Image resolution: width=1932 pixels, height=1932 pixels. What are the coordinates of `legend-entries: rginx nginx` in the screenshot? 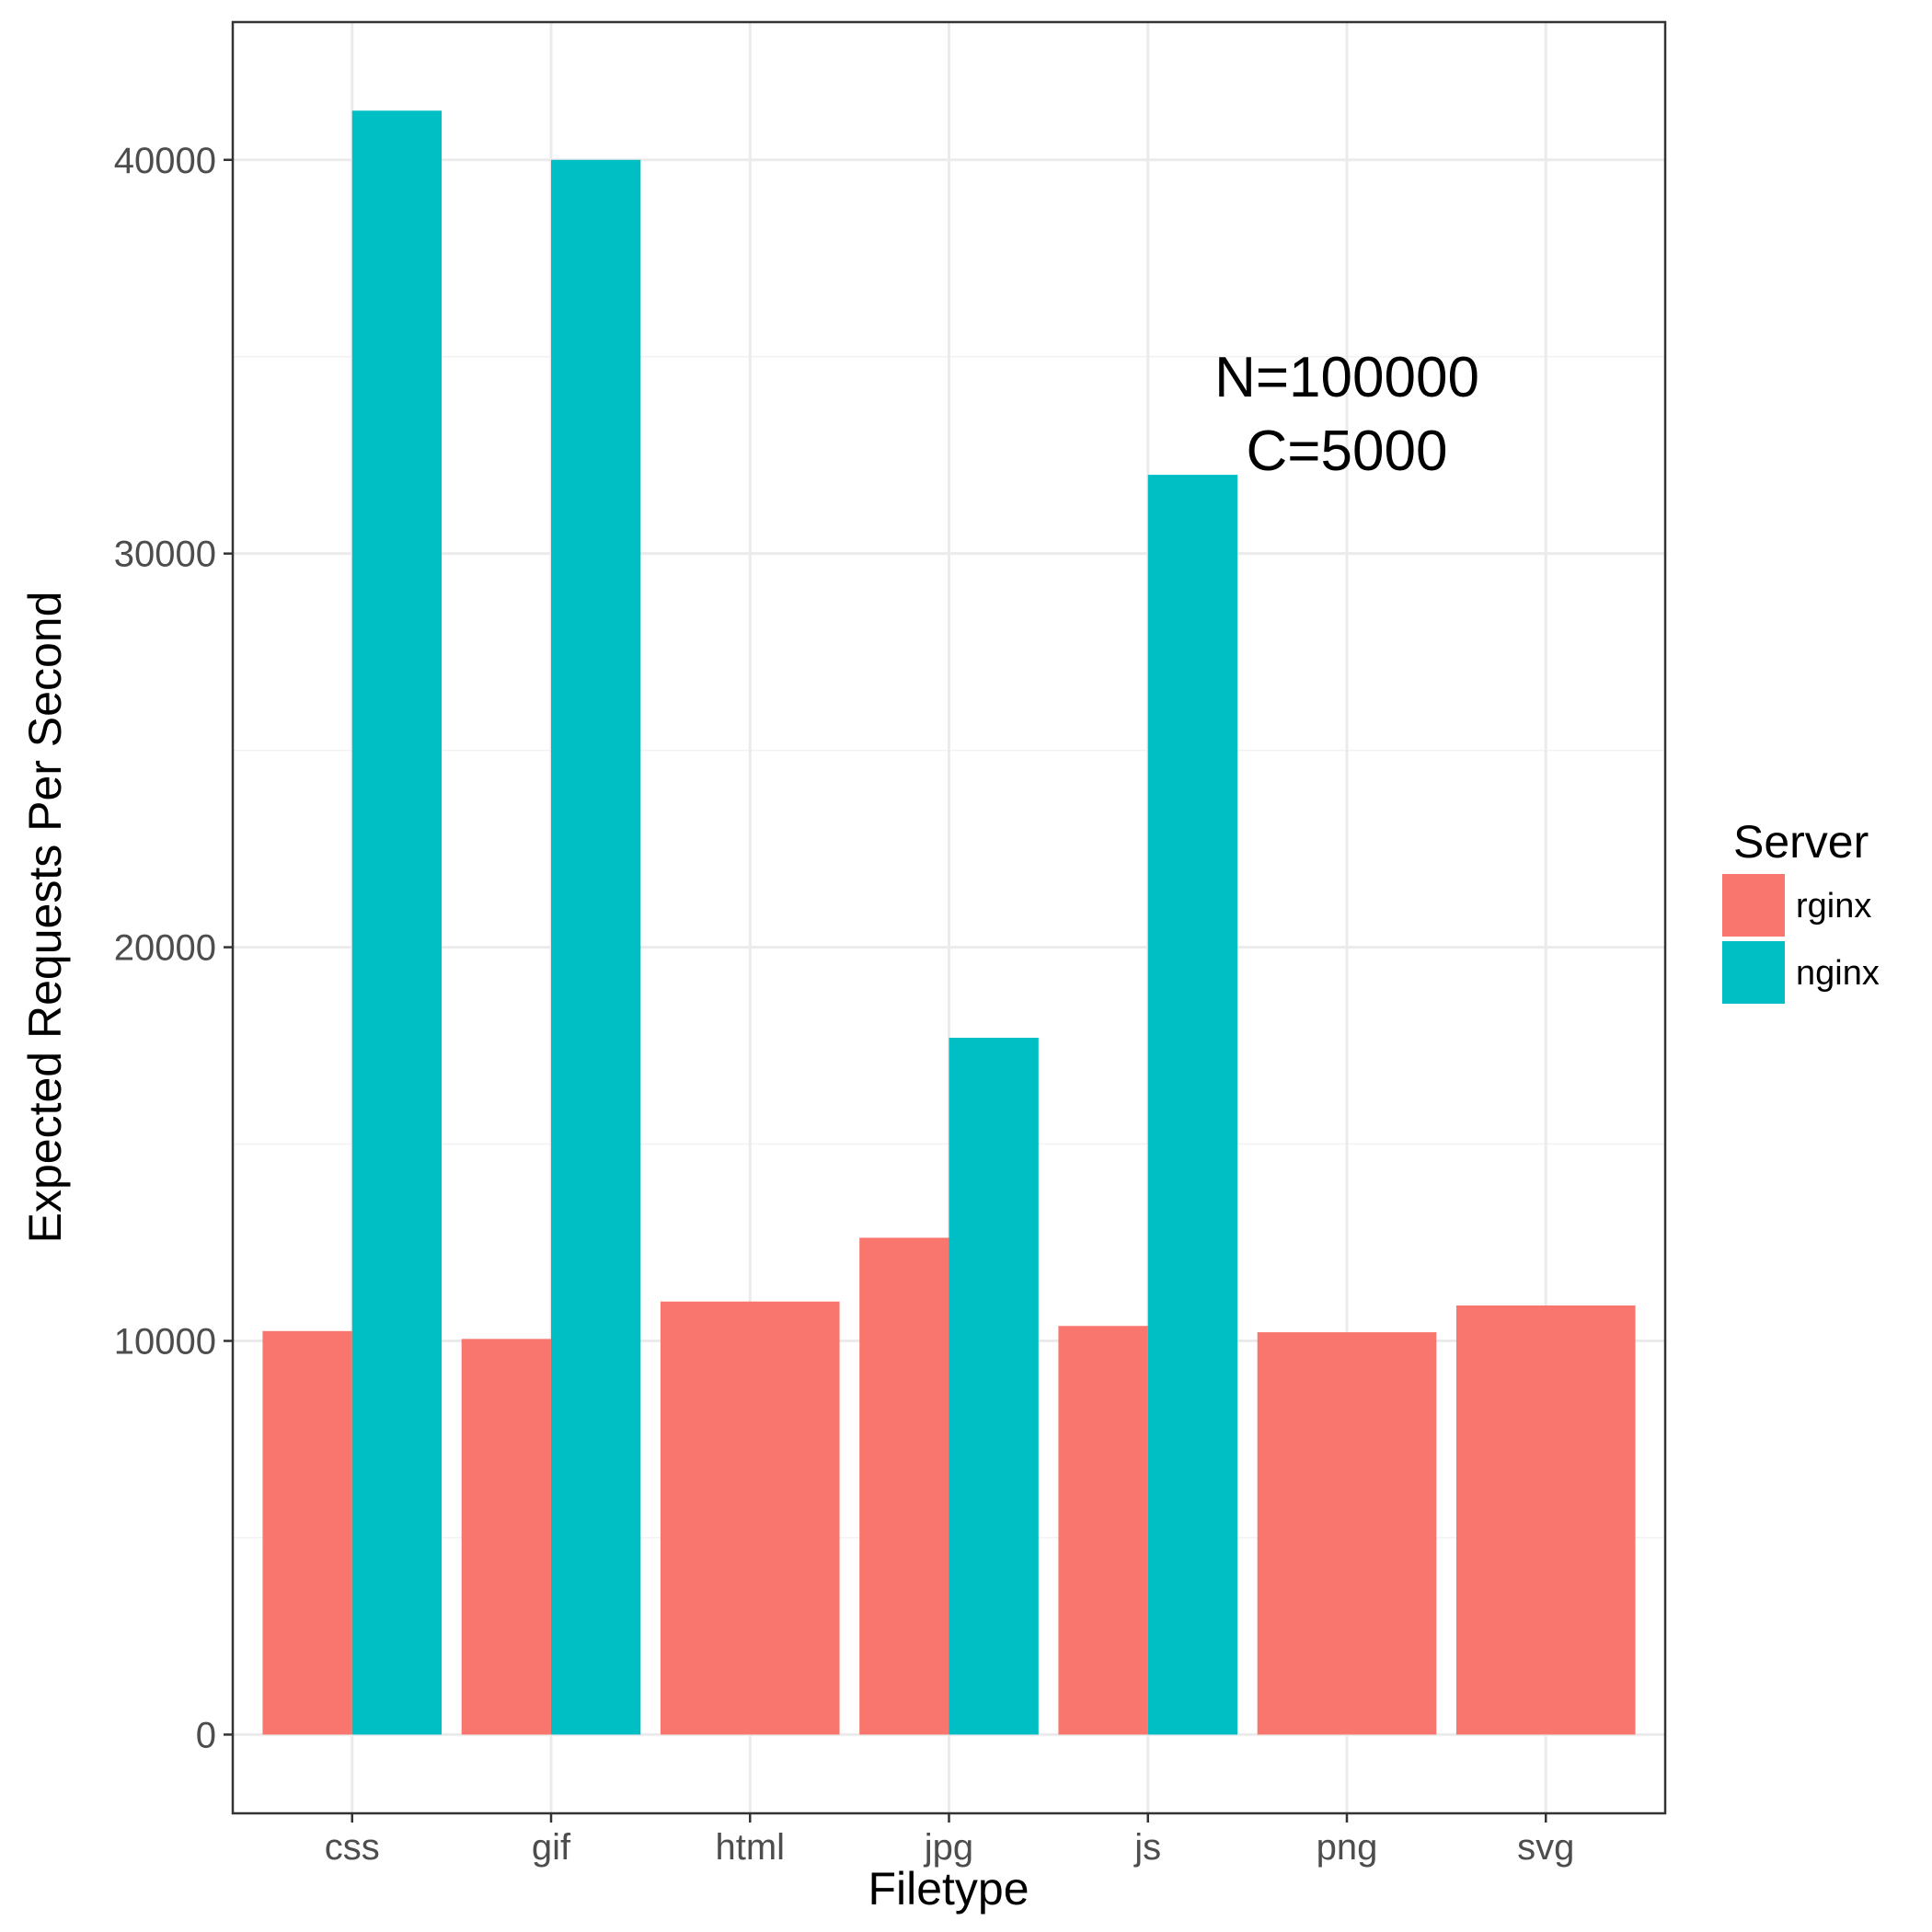 It's located at (1801, 939).